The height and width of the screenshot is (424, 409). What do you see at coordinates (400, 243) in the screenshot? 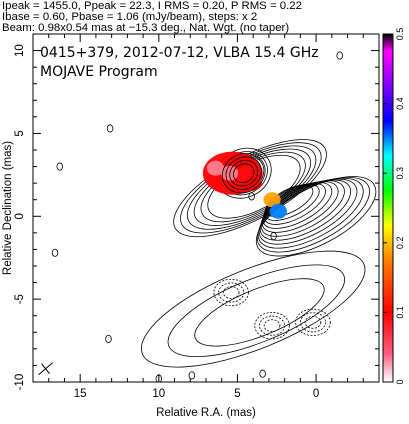
I see `colorbar-tick-label: 0.2` at bounding box center [400, 243].